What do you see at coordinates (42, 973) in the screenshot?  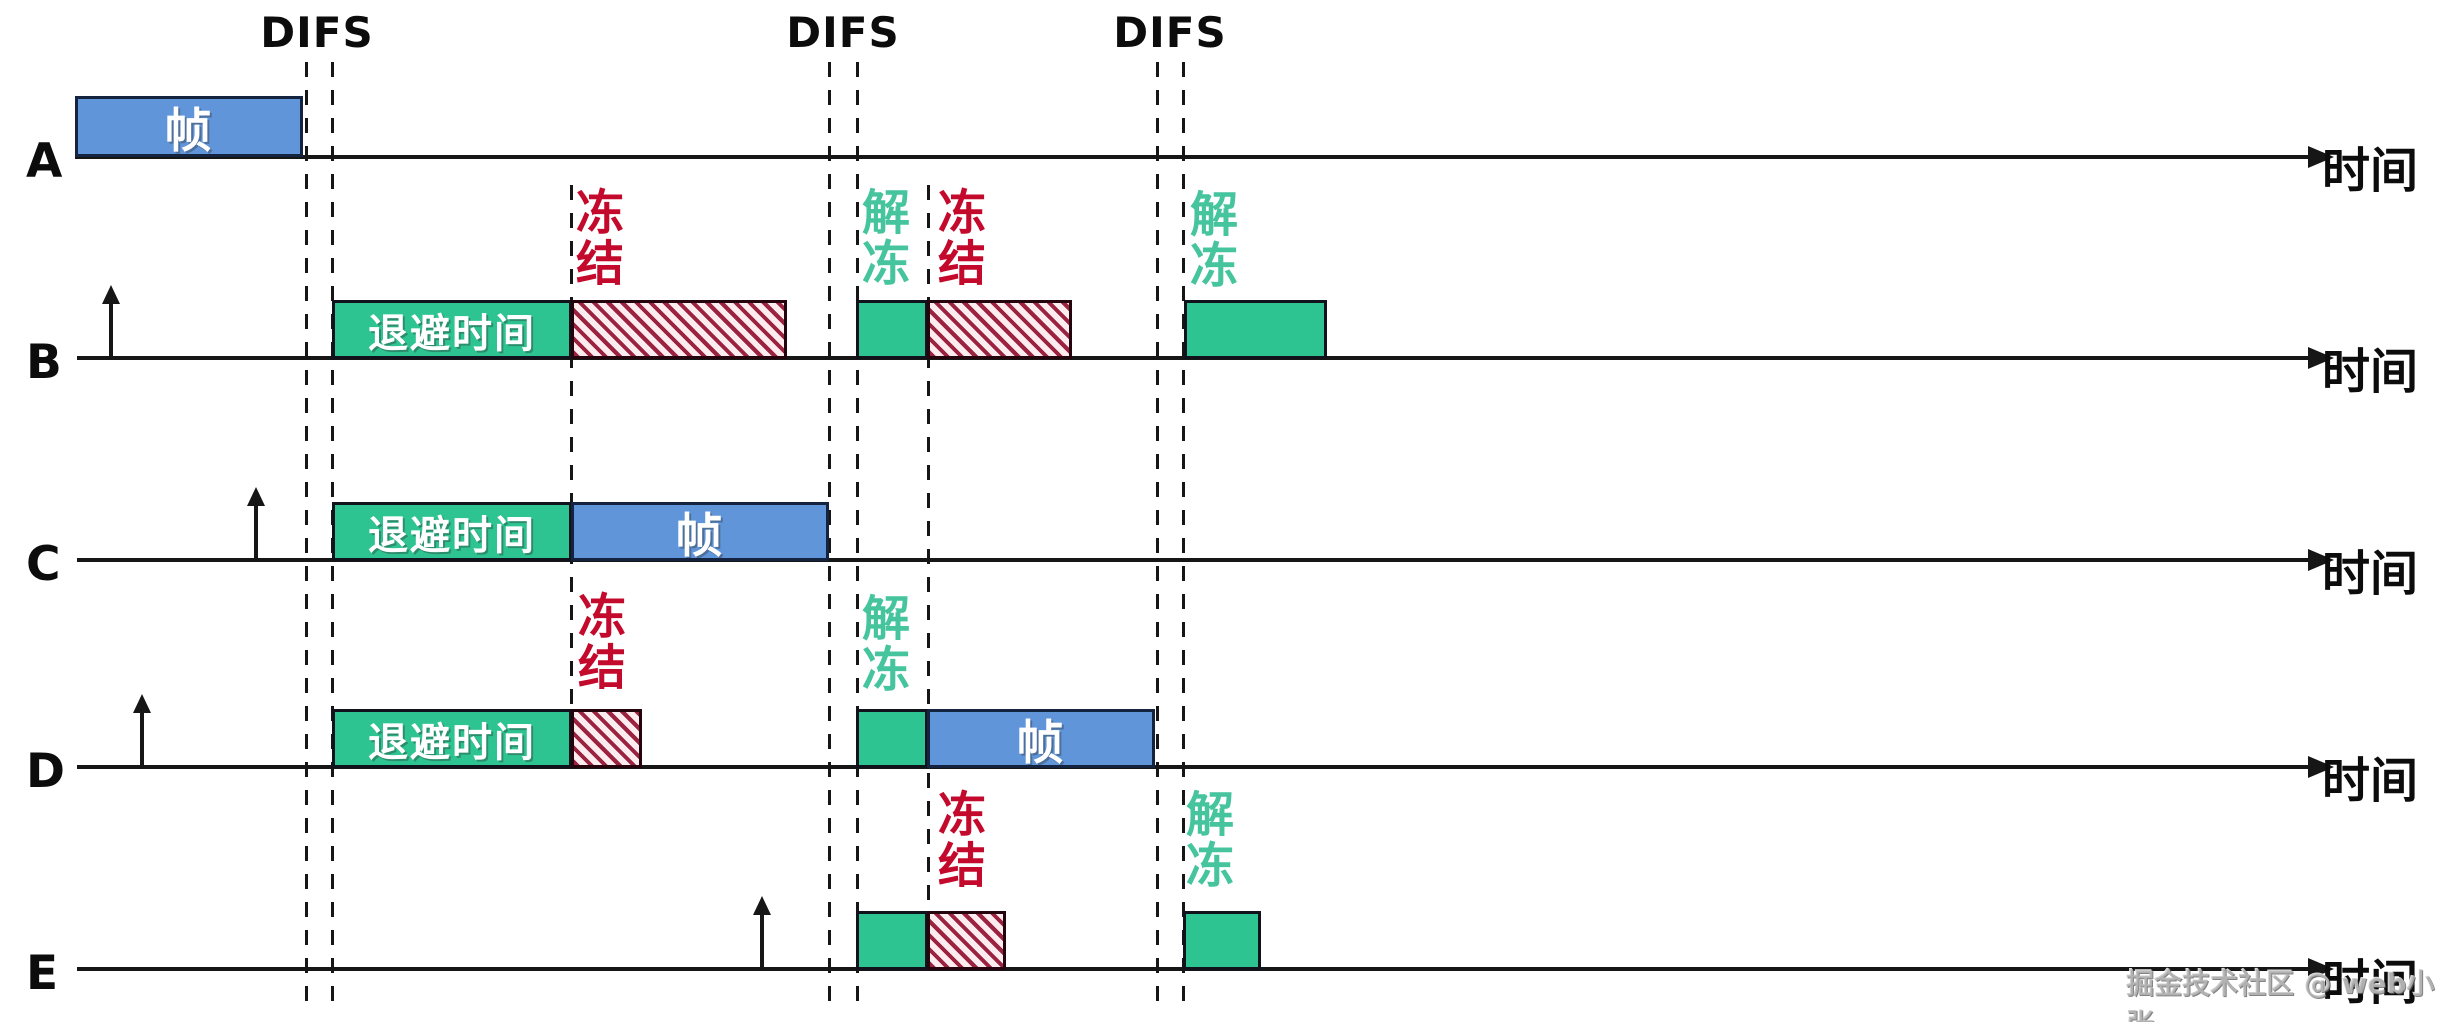 I see `row-label-e: E` at bounding box center [42, 973].